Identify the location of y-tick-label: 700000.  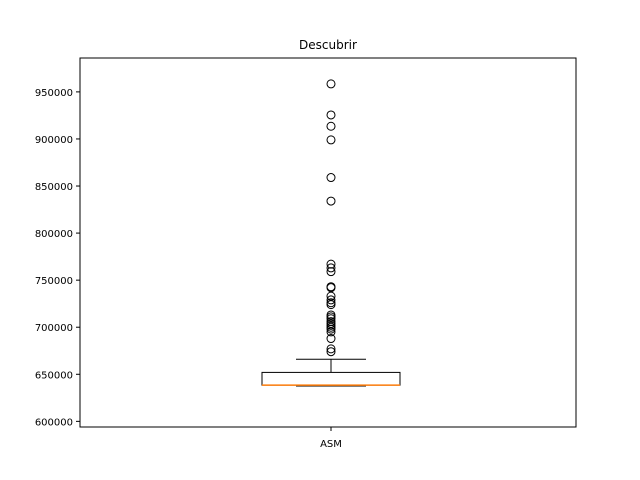
(54, 328).